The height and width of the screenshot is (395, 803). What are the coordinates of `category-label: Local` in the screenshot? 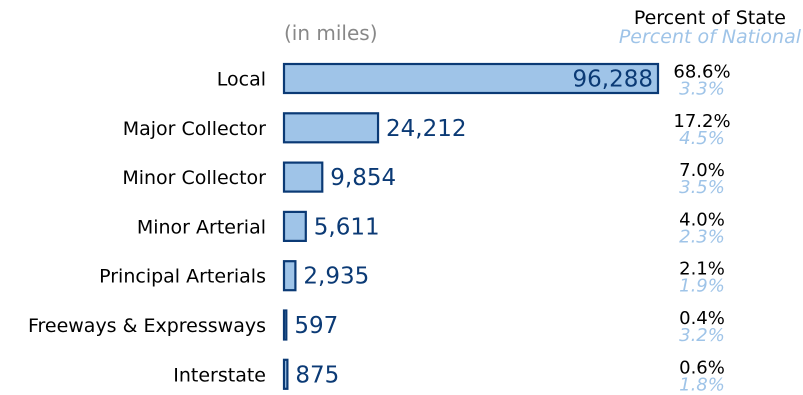 It's located at (241, 80).